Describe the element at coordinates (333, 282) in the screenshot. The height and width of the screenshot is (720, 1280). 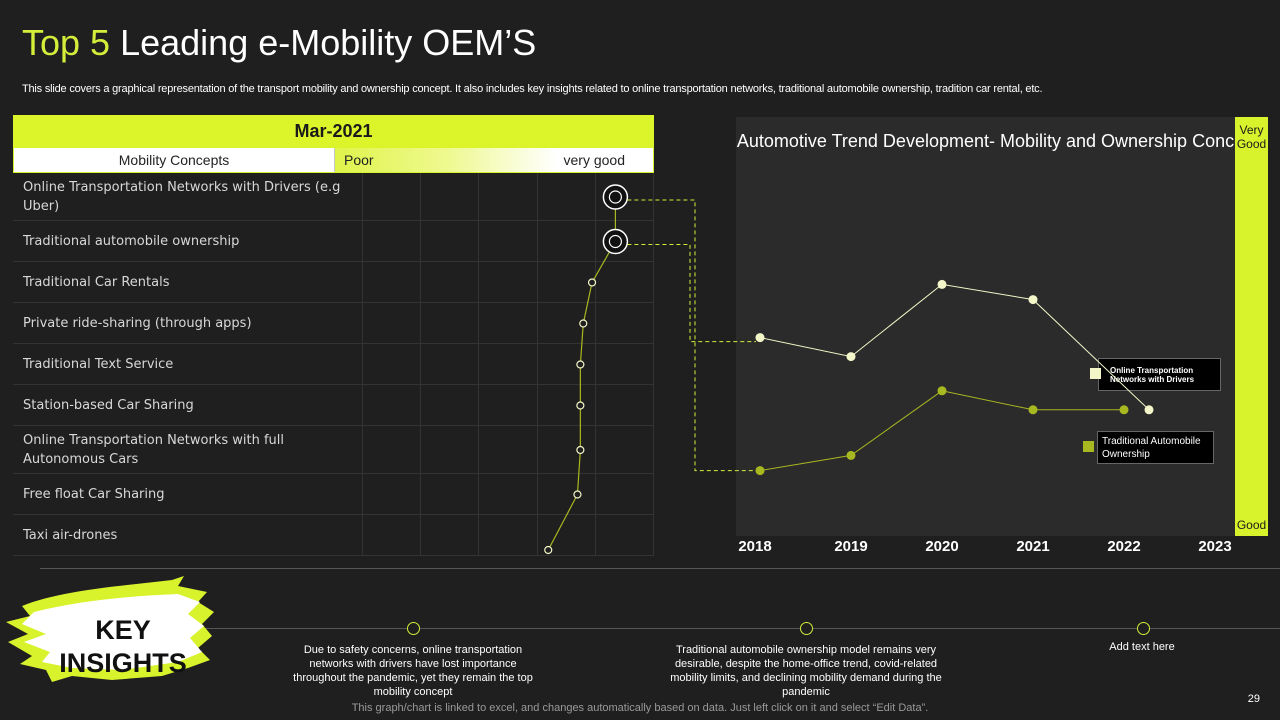
I see `table-row: Traditional Car Rentals` at that location.